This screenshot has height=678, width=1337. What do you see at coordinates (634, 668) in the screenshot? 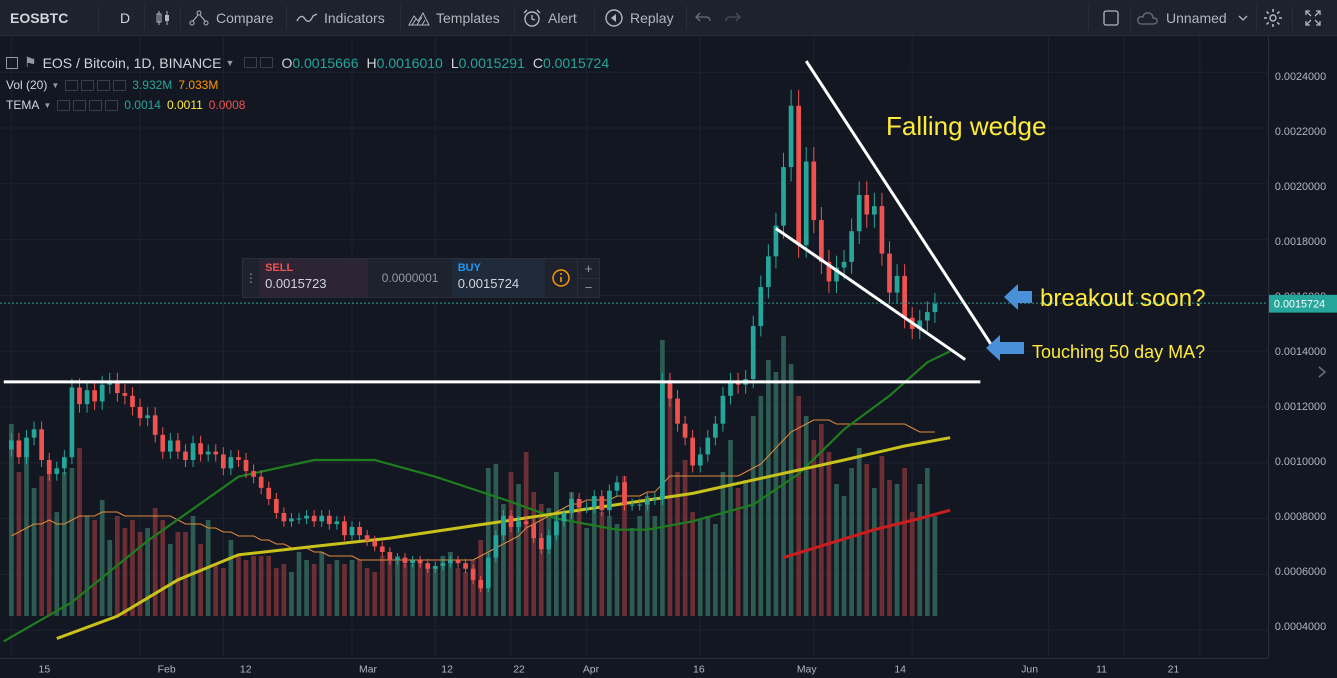
I see `time-axis: 15 Feb 12 Mar 12 22 Apr 16 May 14 Jun 11 21` at bounding box center [634, 668].